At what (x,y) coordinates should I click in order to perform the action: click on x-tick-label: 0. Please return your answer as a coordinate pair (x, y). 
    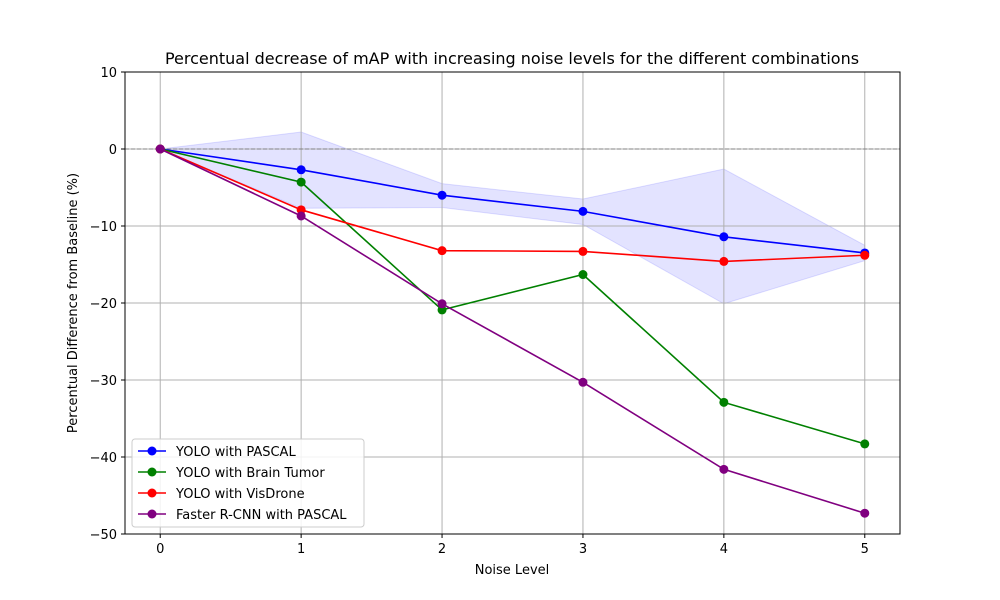
    Looking at the image, I should click on (160, 549).